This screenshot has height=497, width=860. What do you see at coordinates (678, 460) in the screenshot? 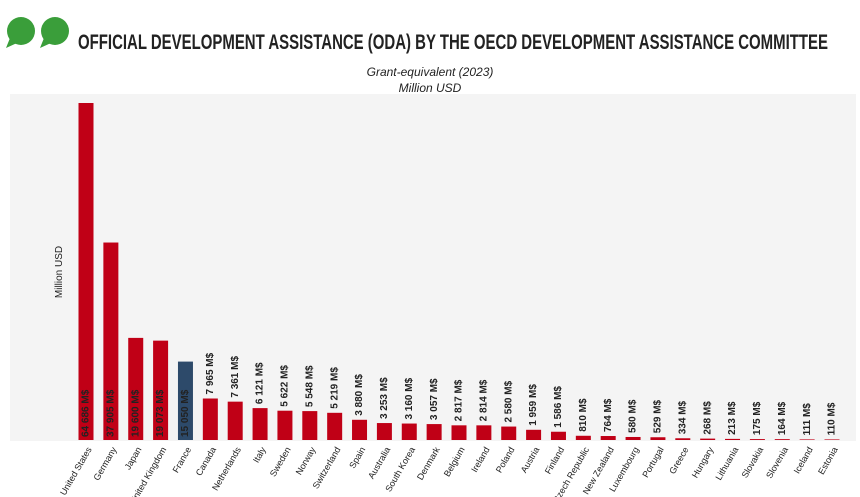
I see `x-tick-label: Greece` at bounding box center [678, 460].